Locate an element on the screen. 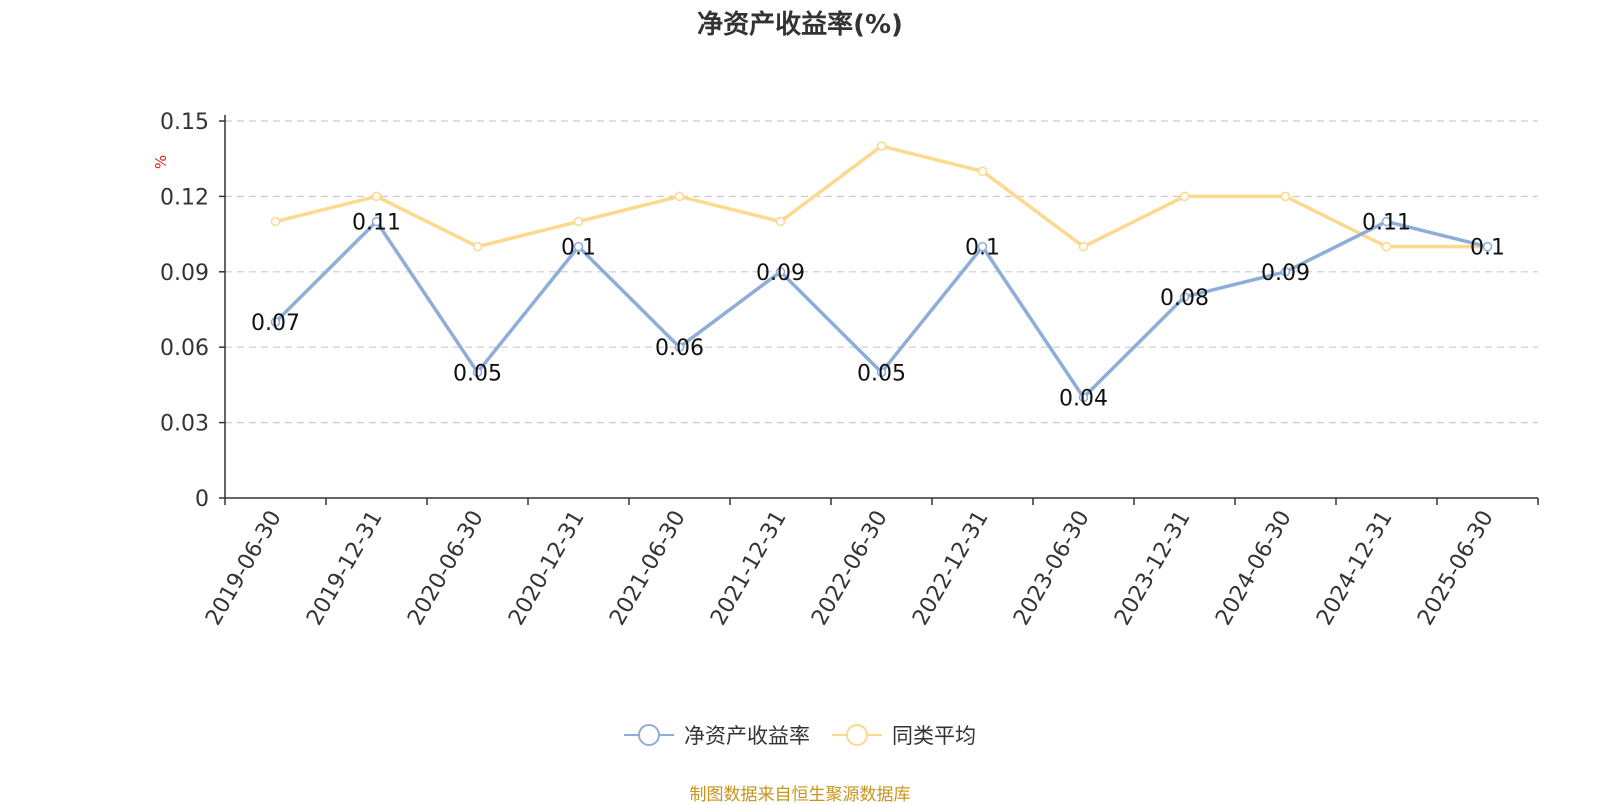 This screenshot has width=1600, height=805. y-axis-unit: % is located at coordinates (161, 162).